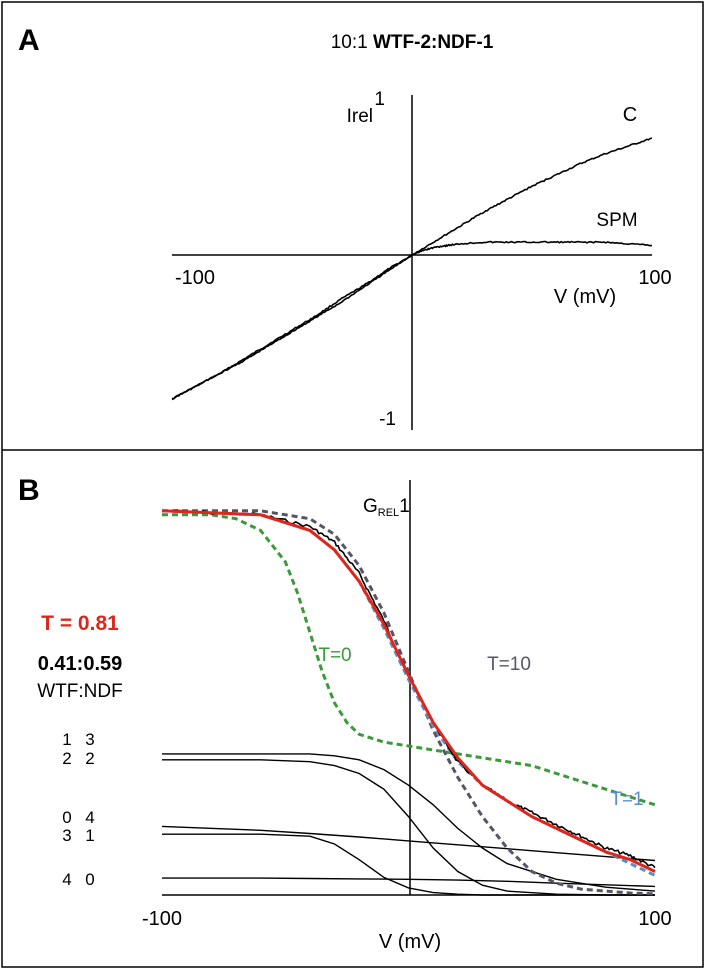  I want to click on panel-a-y-tick-bottom: -1, so click(387, 419).